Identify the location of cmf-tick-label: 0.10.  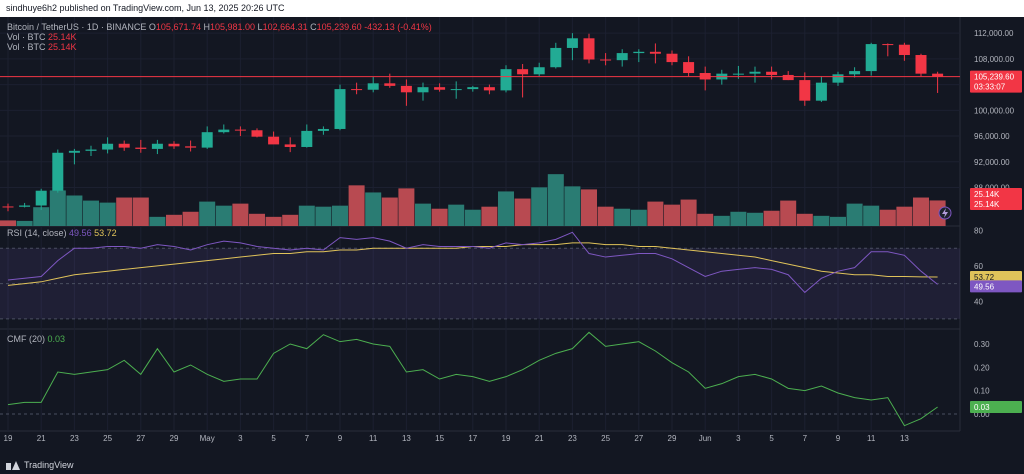
(982, 391).